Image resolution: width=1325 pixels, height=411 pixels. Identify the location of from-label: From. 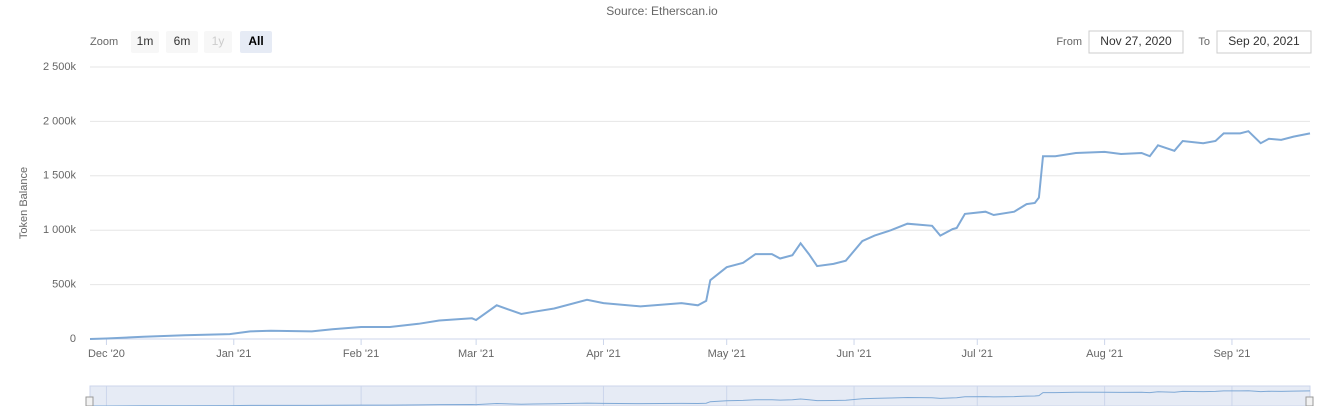
(1069, 42).